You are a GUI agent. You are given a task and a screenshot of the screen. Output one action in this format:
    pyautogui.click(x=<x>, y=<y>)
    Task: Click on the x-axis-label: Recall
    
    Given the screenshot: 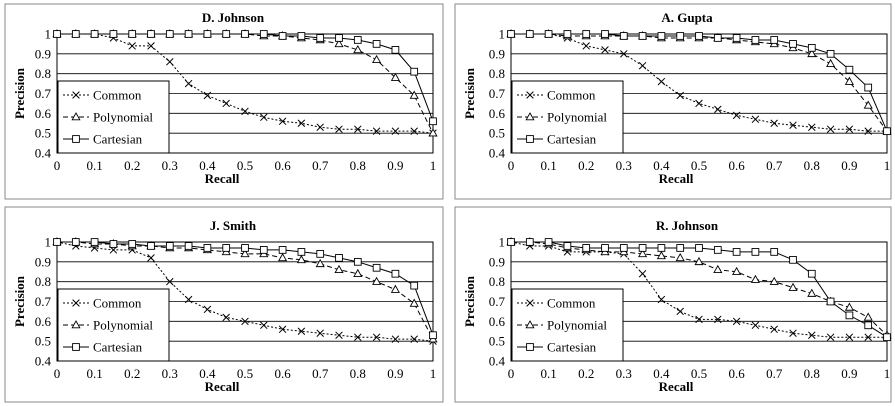 What is the action you would take?
    pyautogui.click(x=222, y=178)
    